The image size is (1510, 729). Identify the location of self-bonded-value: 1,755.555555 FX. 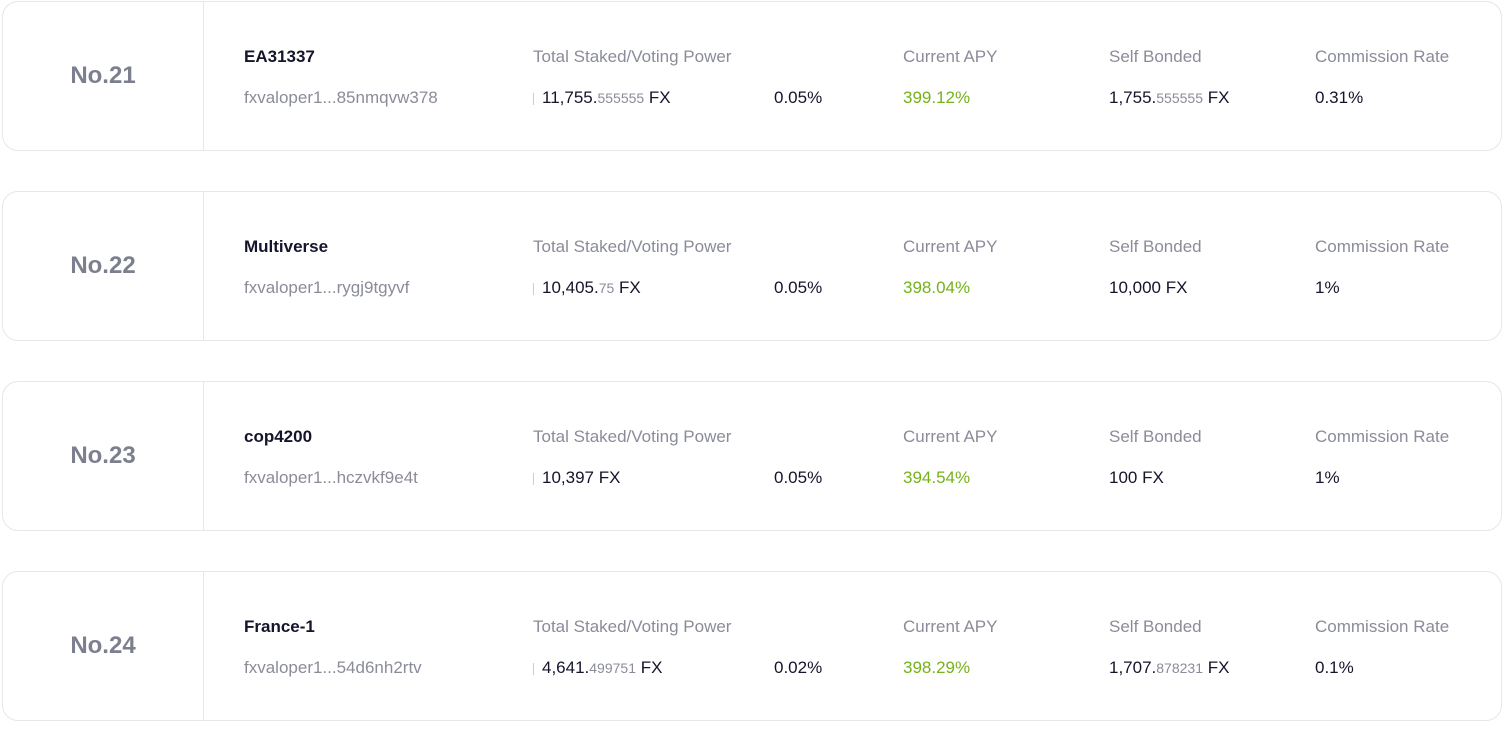
(1169, 98).